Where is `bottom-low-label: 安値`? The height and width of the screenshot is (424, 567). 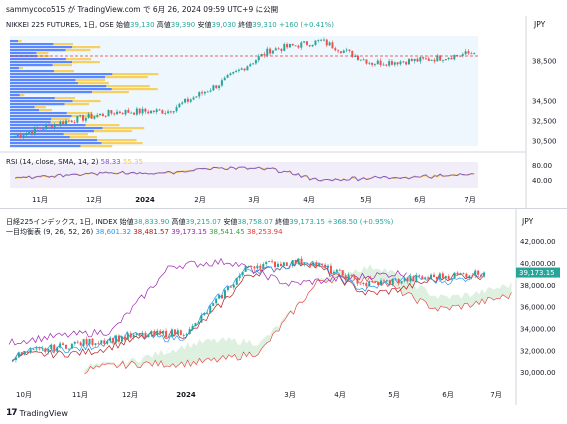 bottom-low-label: 安値 is located at coordinates (230, 222).